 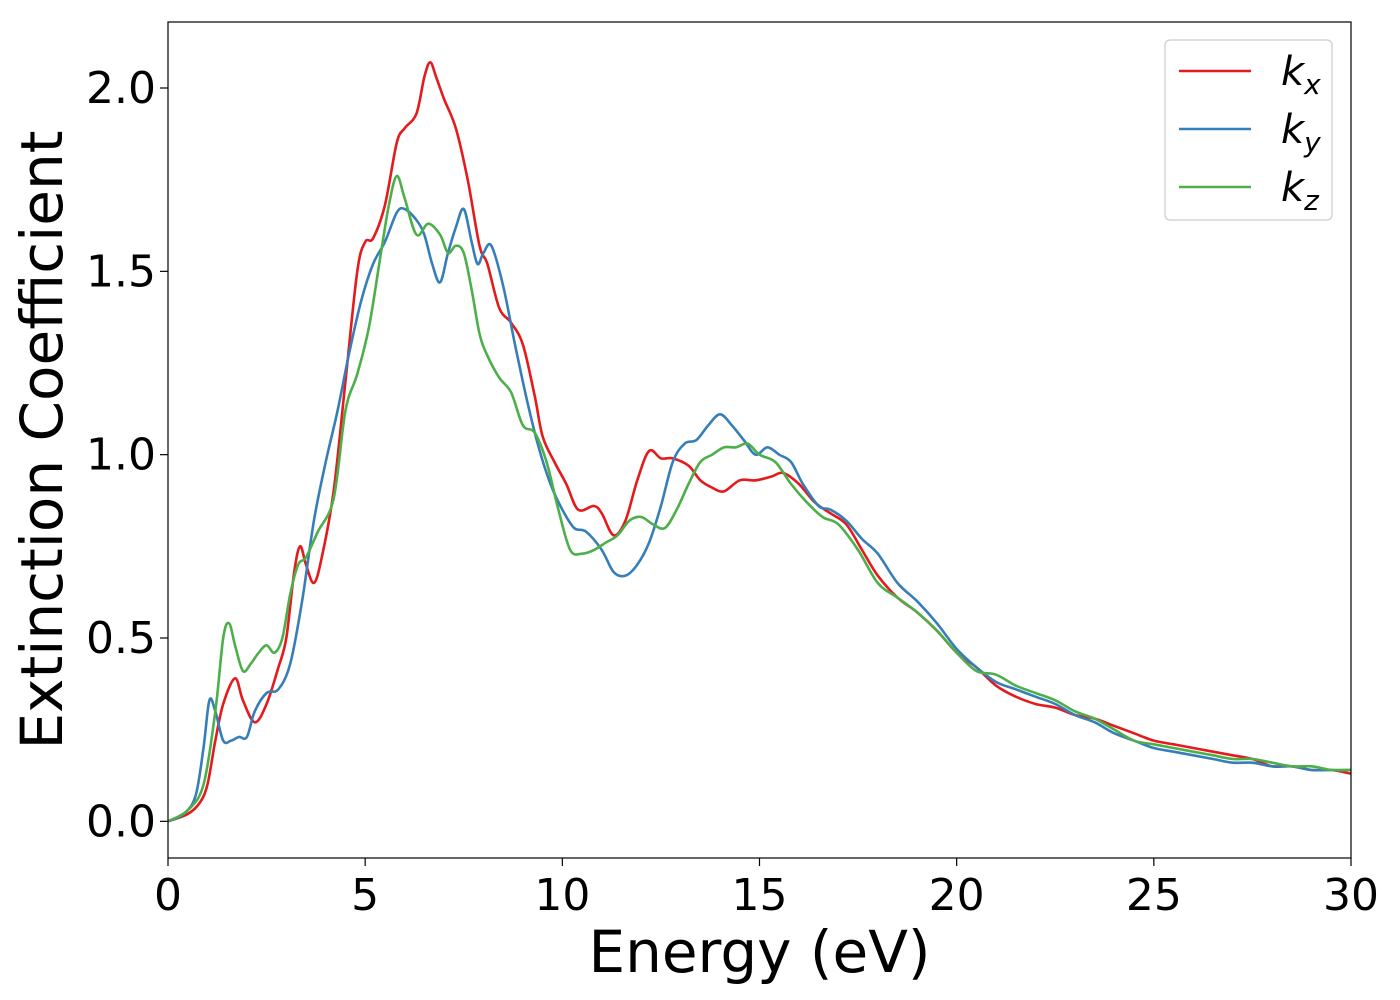 What do you see at coordinates (121, 455) in the screenshot?
I see `y-tick-label: 1.0` at bounding box center [121, 455].